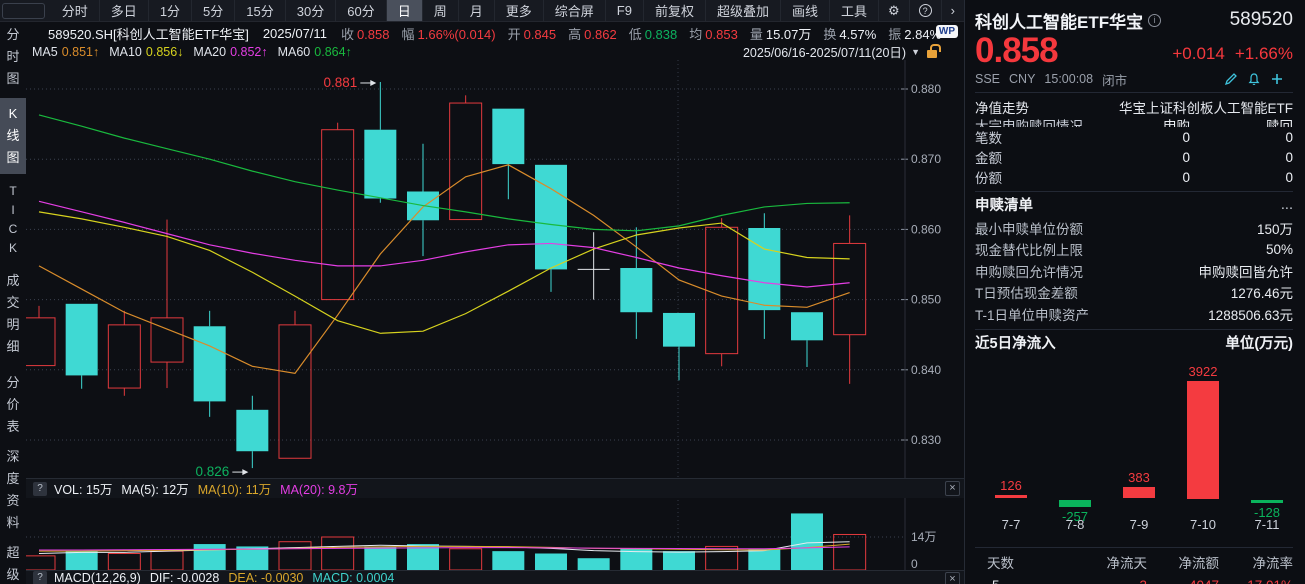 This screenshot has width=1305, height=584. Describe the element at coordinates (575, 10) in the screenshot. I see `toolbar-item-综合屏: 综合屏` at that location.